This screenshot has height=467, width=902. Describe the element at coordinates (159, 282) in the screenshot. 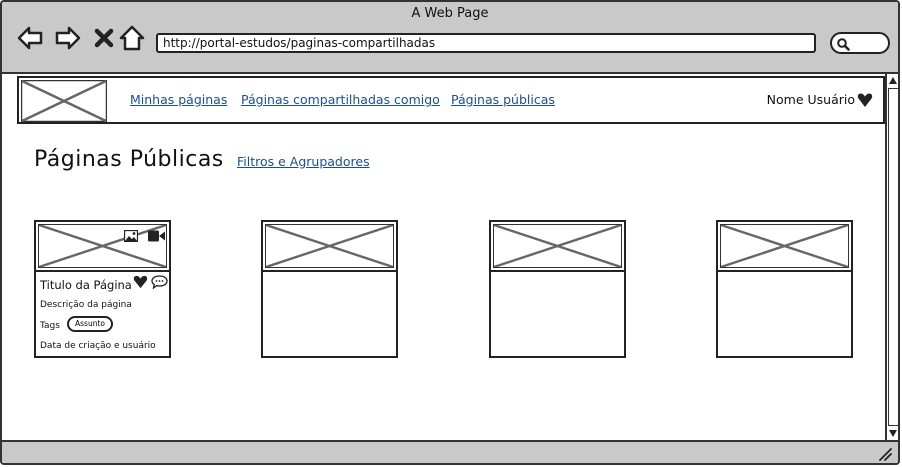

I see `comment-icon` at that location.